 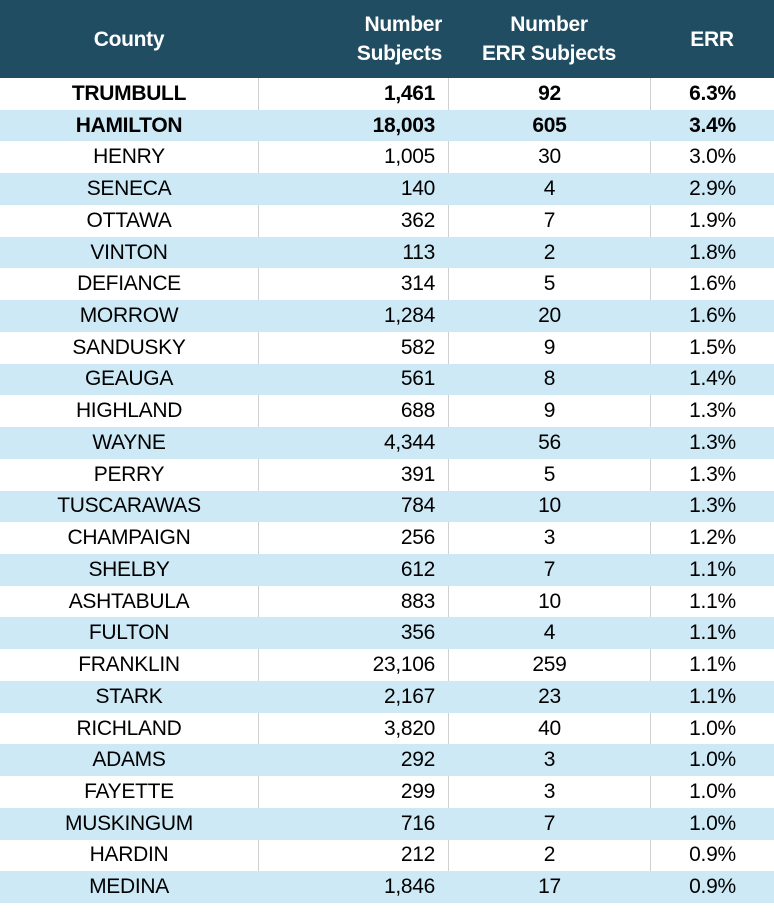 I want to click on cell-county: GEAUGA, so click(x=129, y=379).